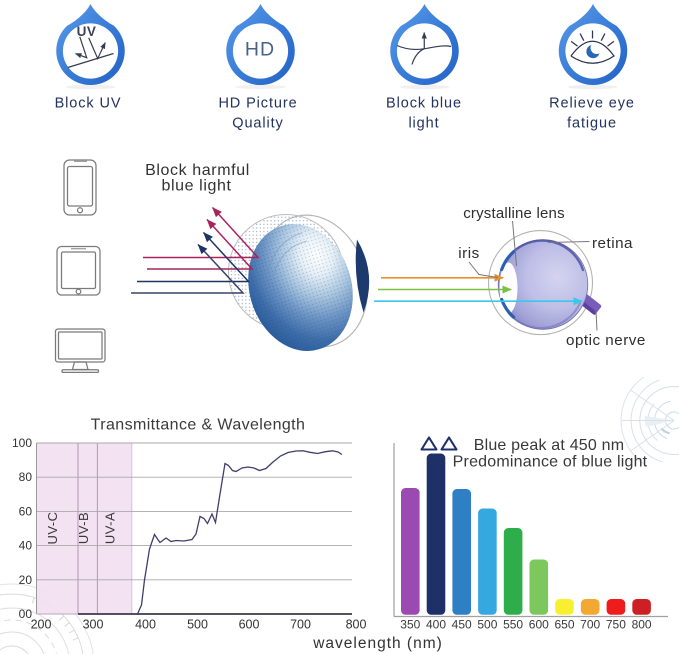 The width and height of the screenshot is (679, 654). Describe the element at coordinates (196, 186) in the screenshot. I see `svg-text: blue light` at that location.